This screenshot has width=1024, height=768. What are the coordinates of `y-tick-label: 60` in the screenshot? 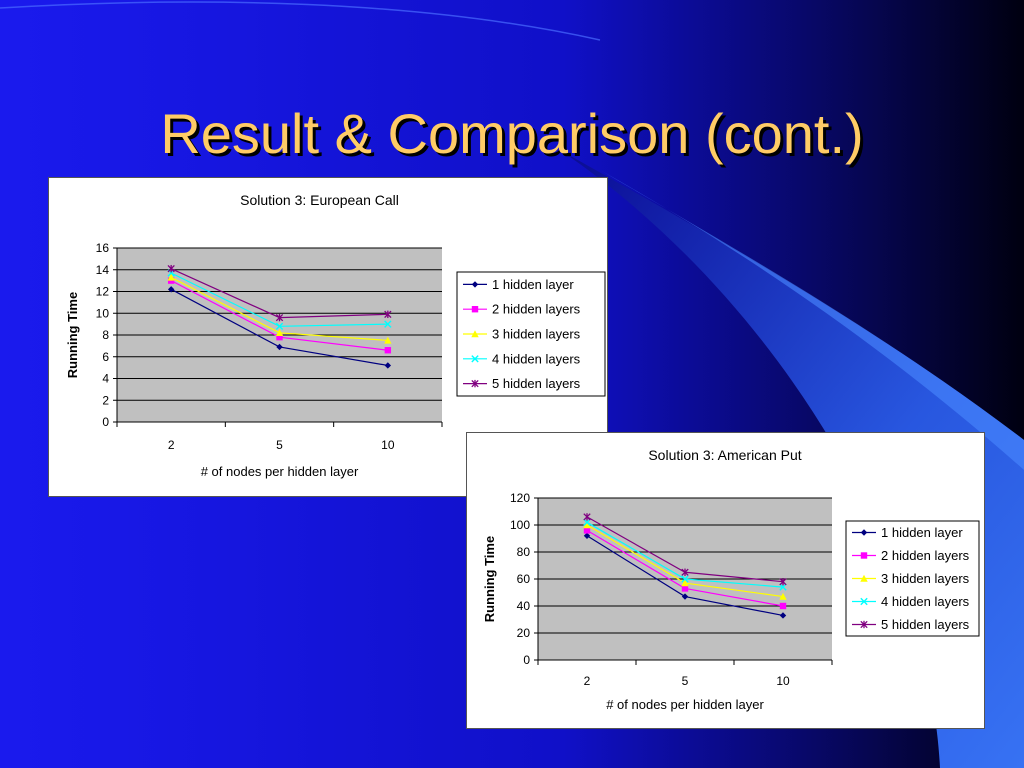 It's located at (524, 579).